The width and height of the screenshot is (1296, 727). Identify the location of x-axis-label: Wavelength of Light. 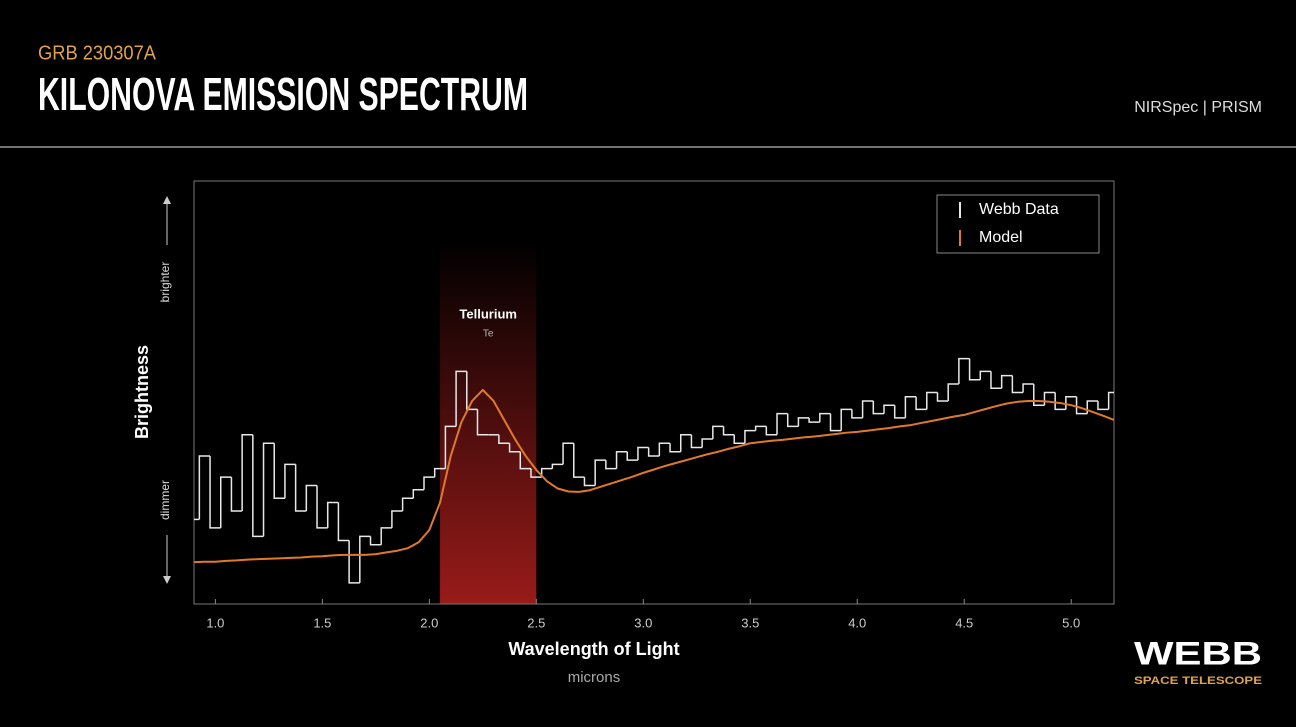
(593, 649).